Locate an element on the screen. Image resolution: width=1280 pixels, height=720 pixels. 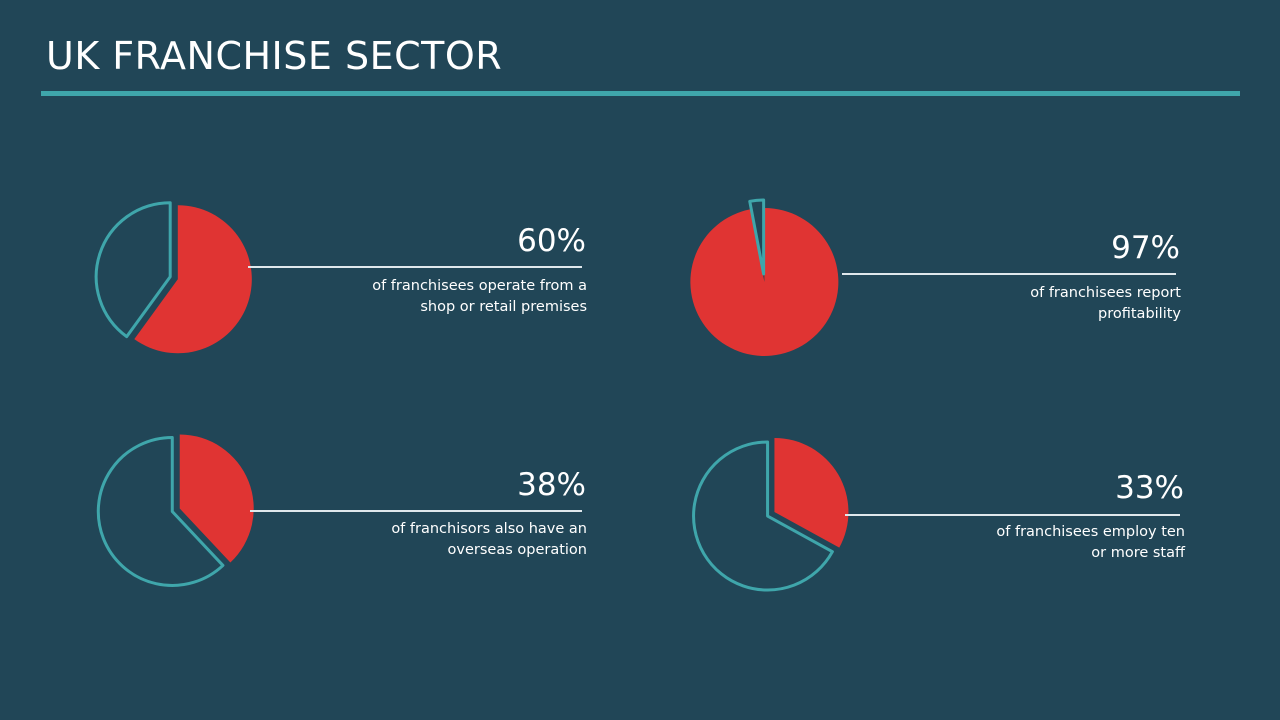
stat-percentage: 97% is located at coordinates (1145, 248).